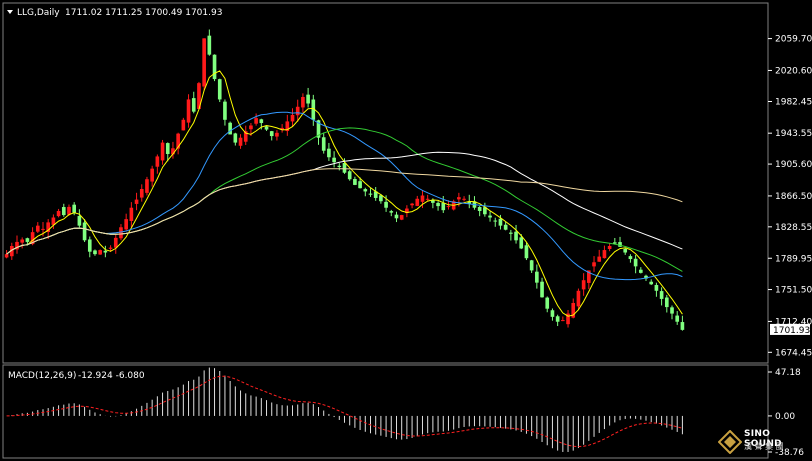 The width and height of the screenshot is (812, 461). What do you see at coordinates (793, 165) in the screenshot?
I see `price-tick-label: 1905.60` at bounding box center [793, 165].